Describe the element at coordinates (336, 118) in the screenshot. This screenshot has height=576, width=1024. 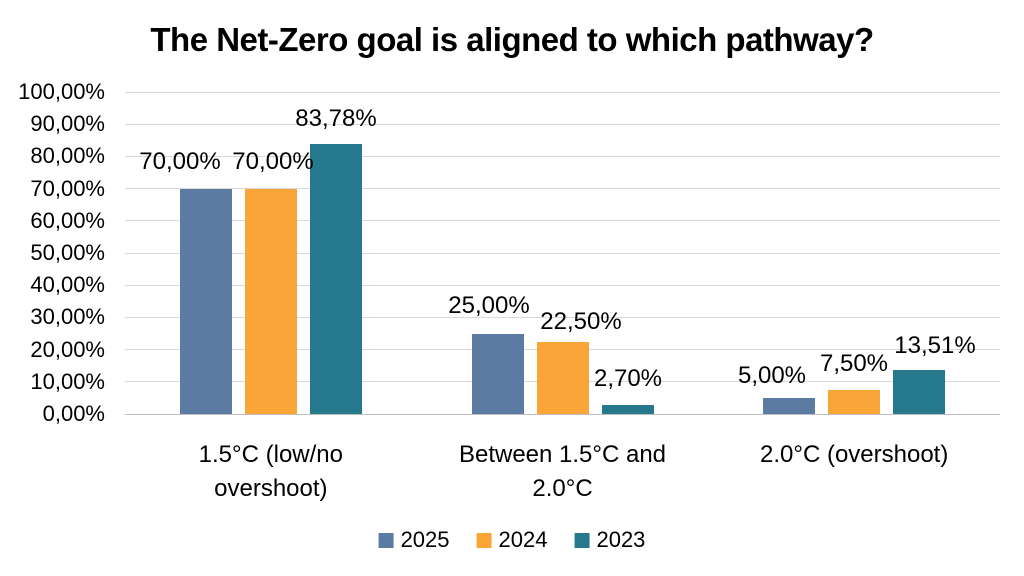
I see `data-label-2023-category-1: 83,78%` at that location.